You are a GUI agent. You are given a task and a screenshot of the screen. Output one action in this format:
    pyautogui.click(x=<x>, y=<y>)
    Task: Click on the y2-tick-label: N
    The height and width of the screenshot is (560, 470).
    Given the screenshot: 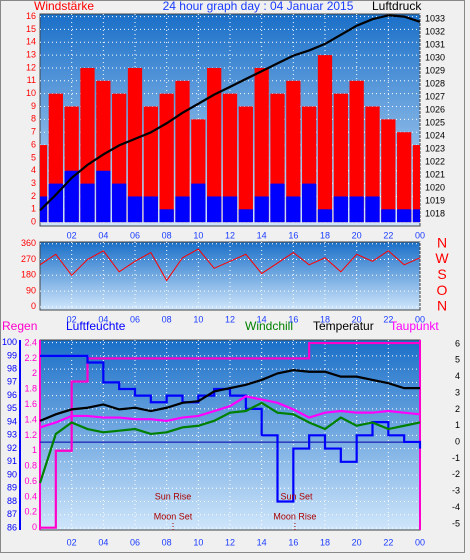 What is the action you would take?
    pyautogui.click(x=442, y=306)
    